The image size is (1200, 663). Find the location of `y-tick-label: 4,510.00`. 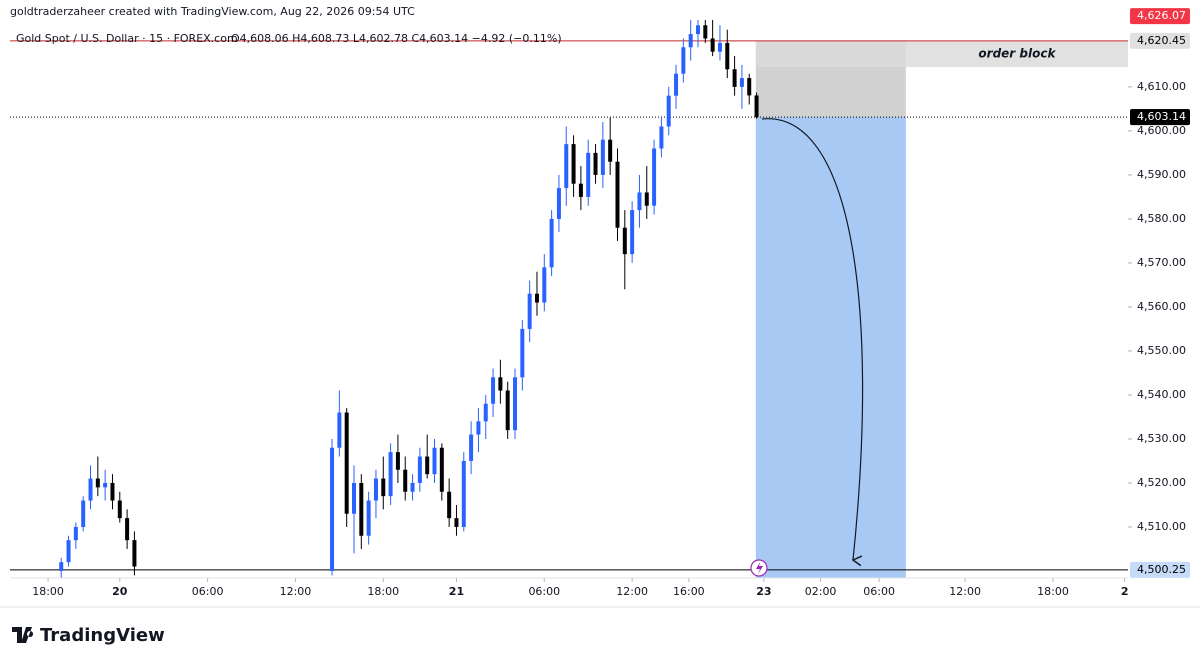

y-tick-label: 4,510.00 is located at coordinates (1161, 526).